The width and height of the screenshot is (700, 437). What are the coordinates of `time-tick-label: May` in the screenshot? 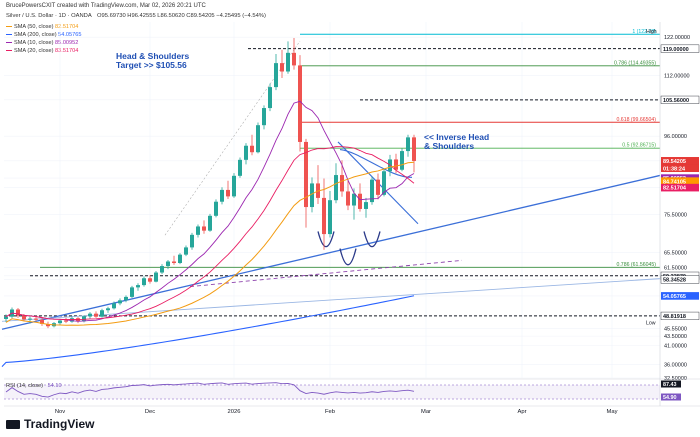 It's located at (612, 412).